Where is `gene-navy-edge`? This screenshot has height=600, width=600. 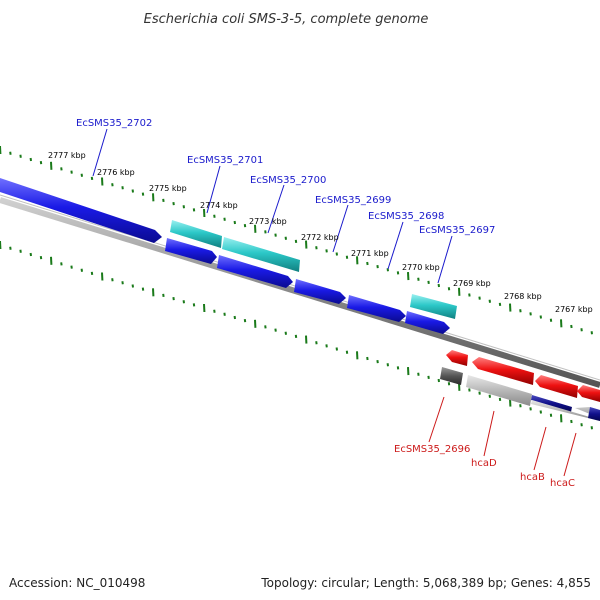 gene-navy-edge is located at coordinates (594, 414).